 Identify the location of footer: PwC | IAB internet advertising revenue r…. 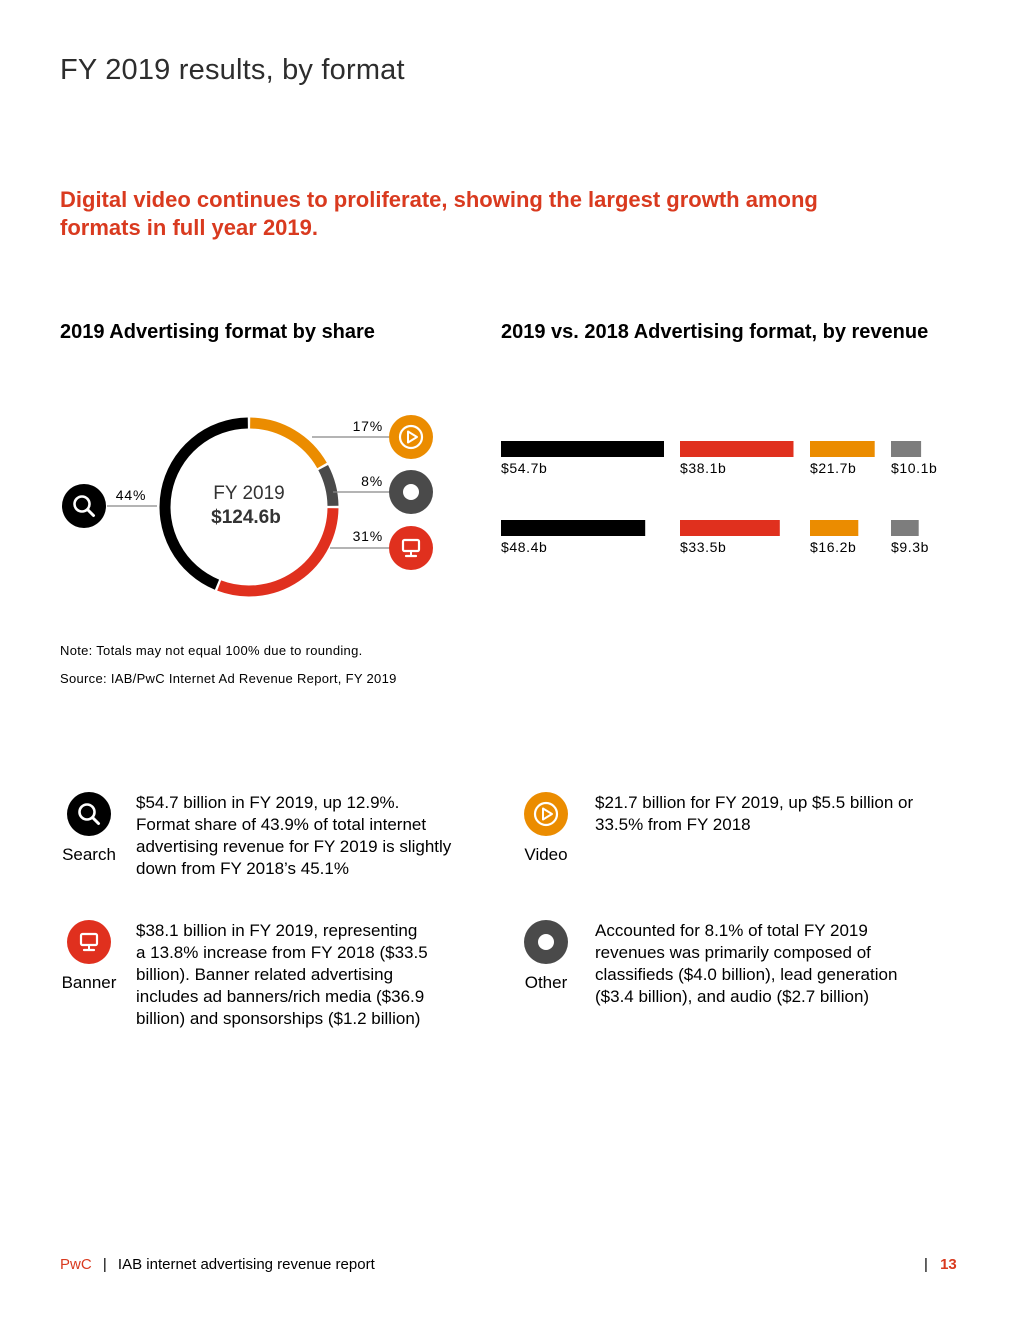
(217, 1264).